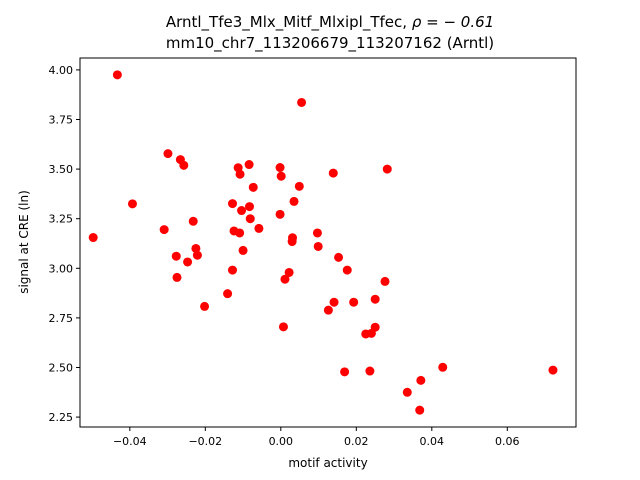 This screenshot has width=640, height=480. What do you see at coordinates (24, 242) in the screenshot?
I see `y-axis-label: signal at CRE (ln)` at bounding box center [24, 242].